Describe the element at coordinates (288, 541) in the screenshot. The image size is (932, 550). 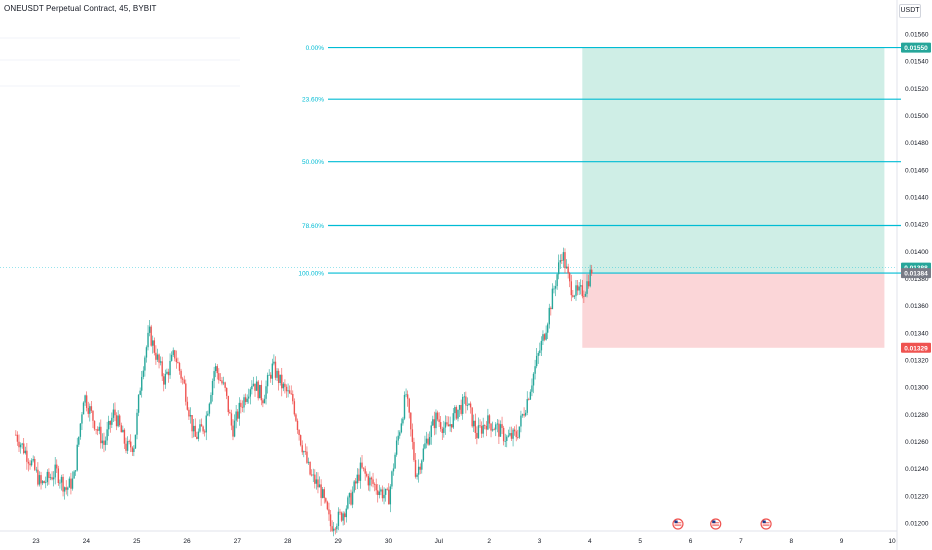
I see `x-tick-label: 28` at that location.